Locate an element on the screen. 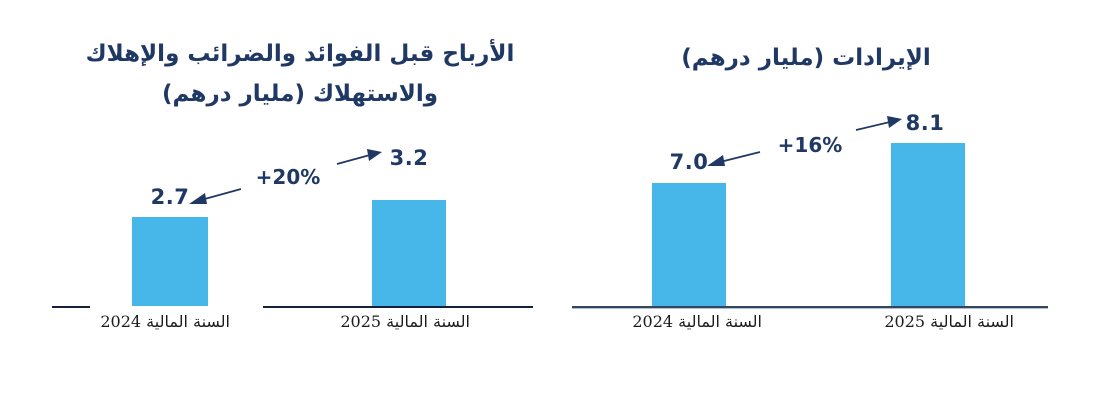  ebitda-tick-2025: السنة المالية 2025 is located at coordinates (405, 321).